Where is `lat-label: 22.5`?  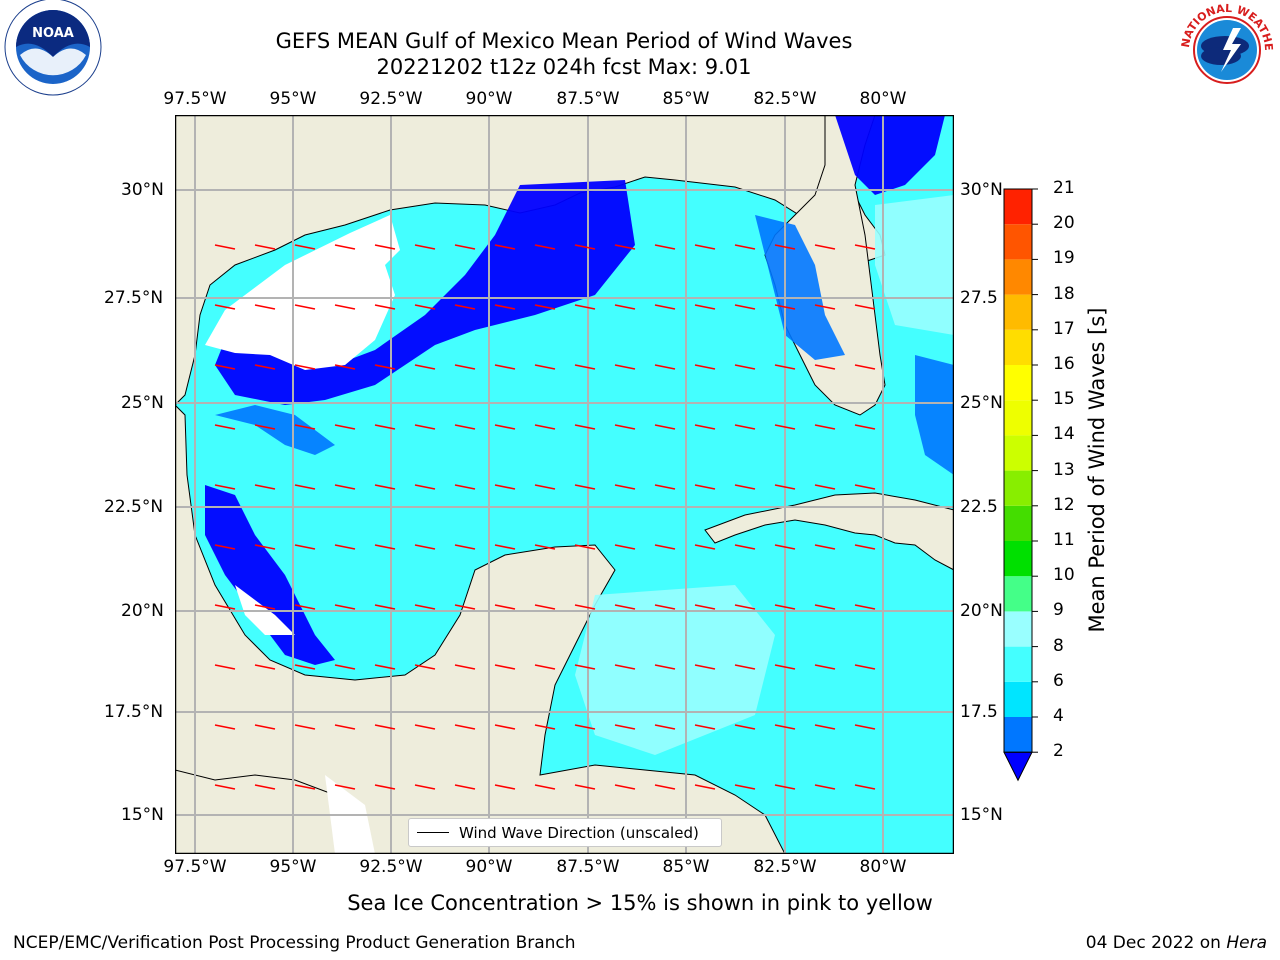
lat-label: 22.5 is located at coordinates (979, 507).